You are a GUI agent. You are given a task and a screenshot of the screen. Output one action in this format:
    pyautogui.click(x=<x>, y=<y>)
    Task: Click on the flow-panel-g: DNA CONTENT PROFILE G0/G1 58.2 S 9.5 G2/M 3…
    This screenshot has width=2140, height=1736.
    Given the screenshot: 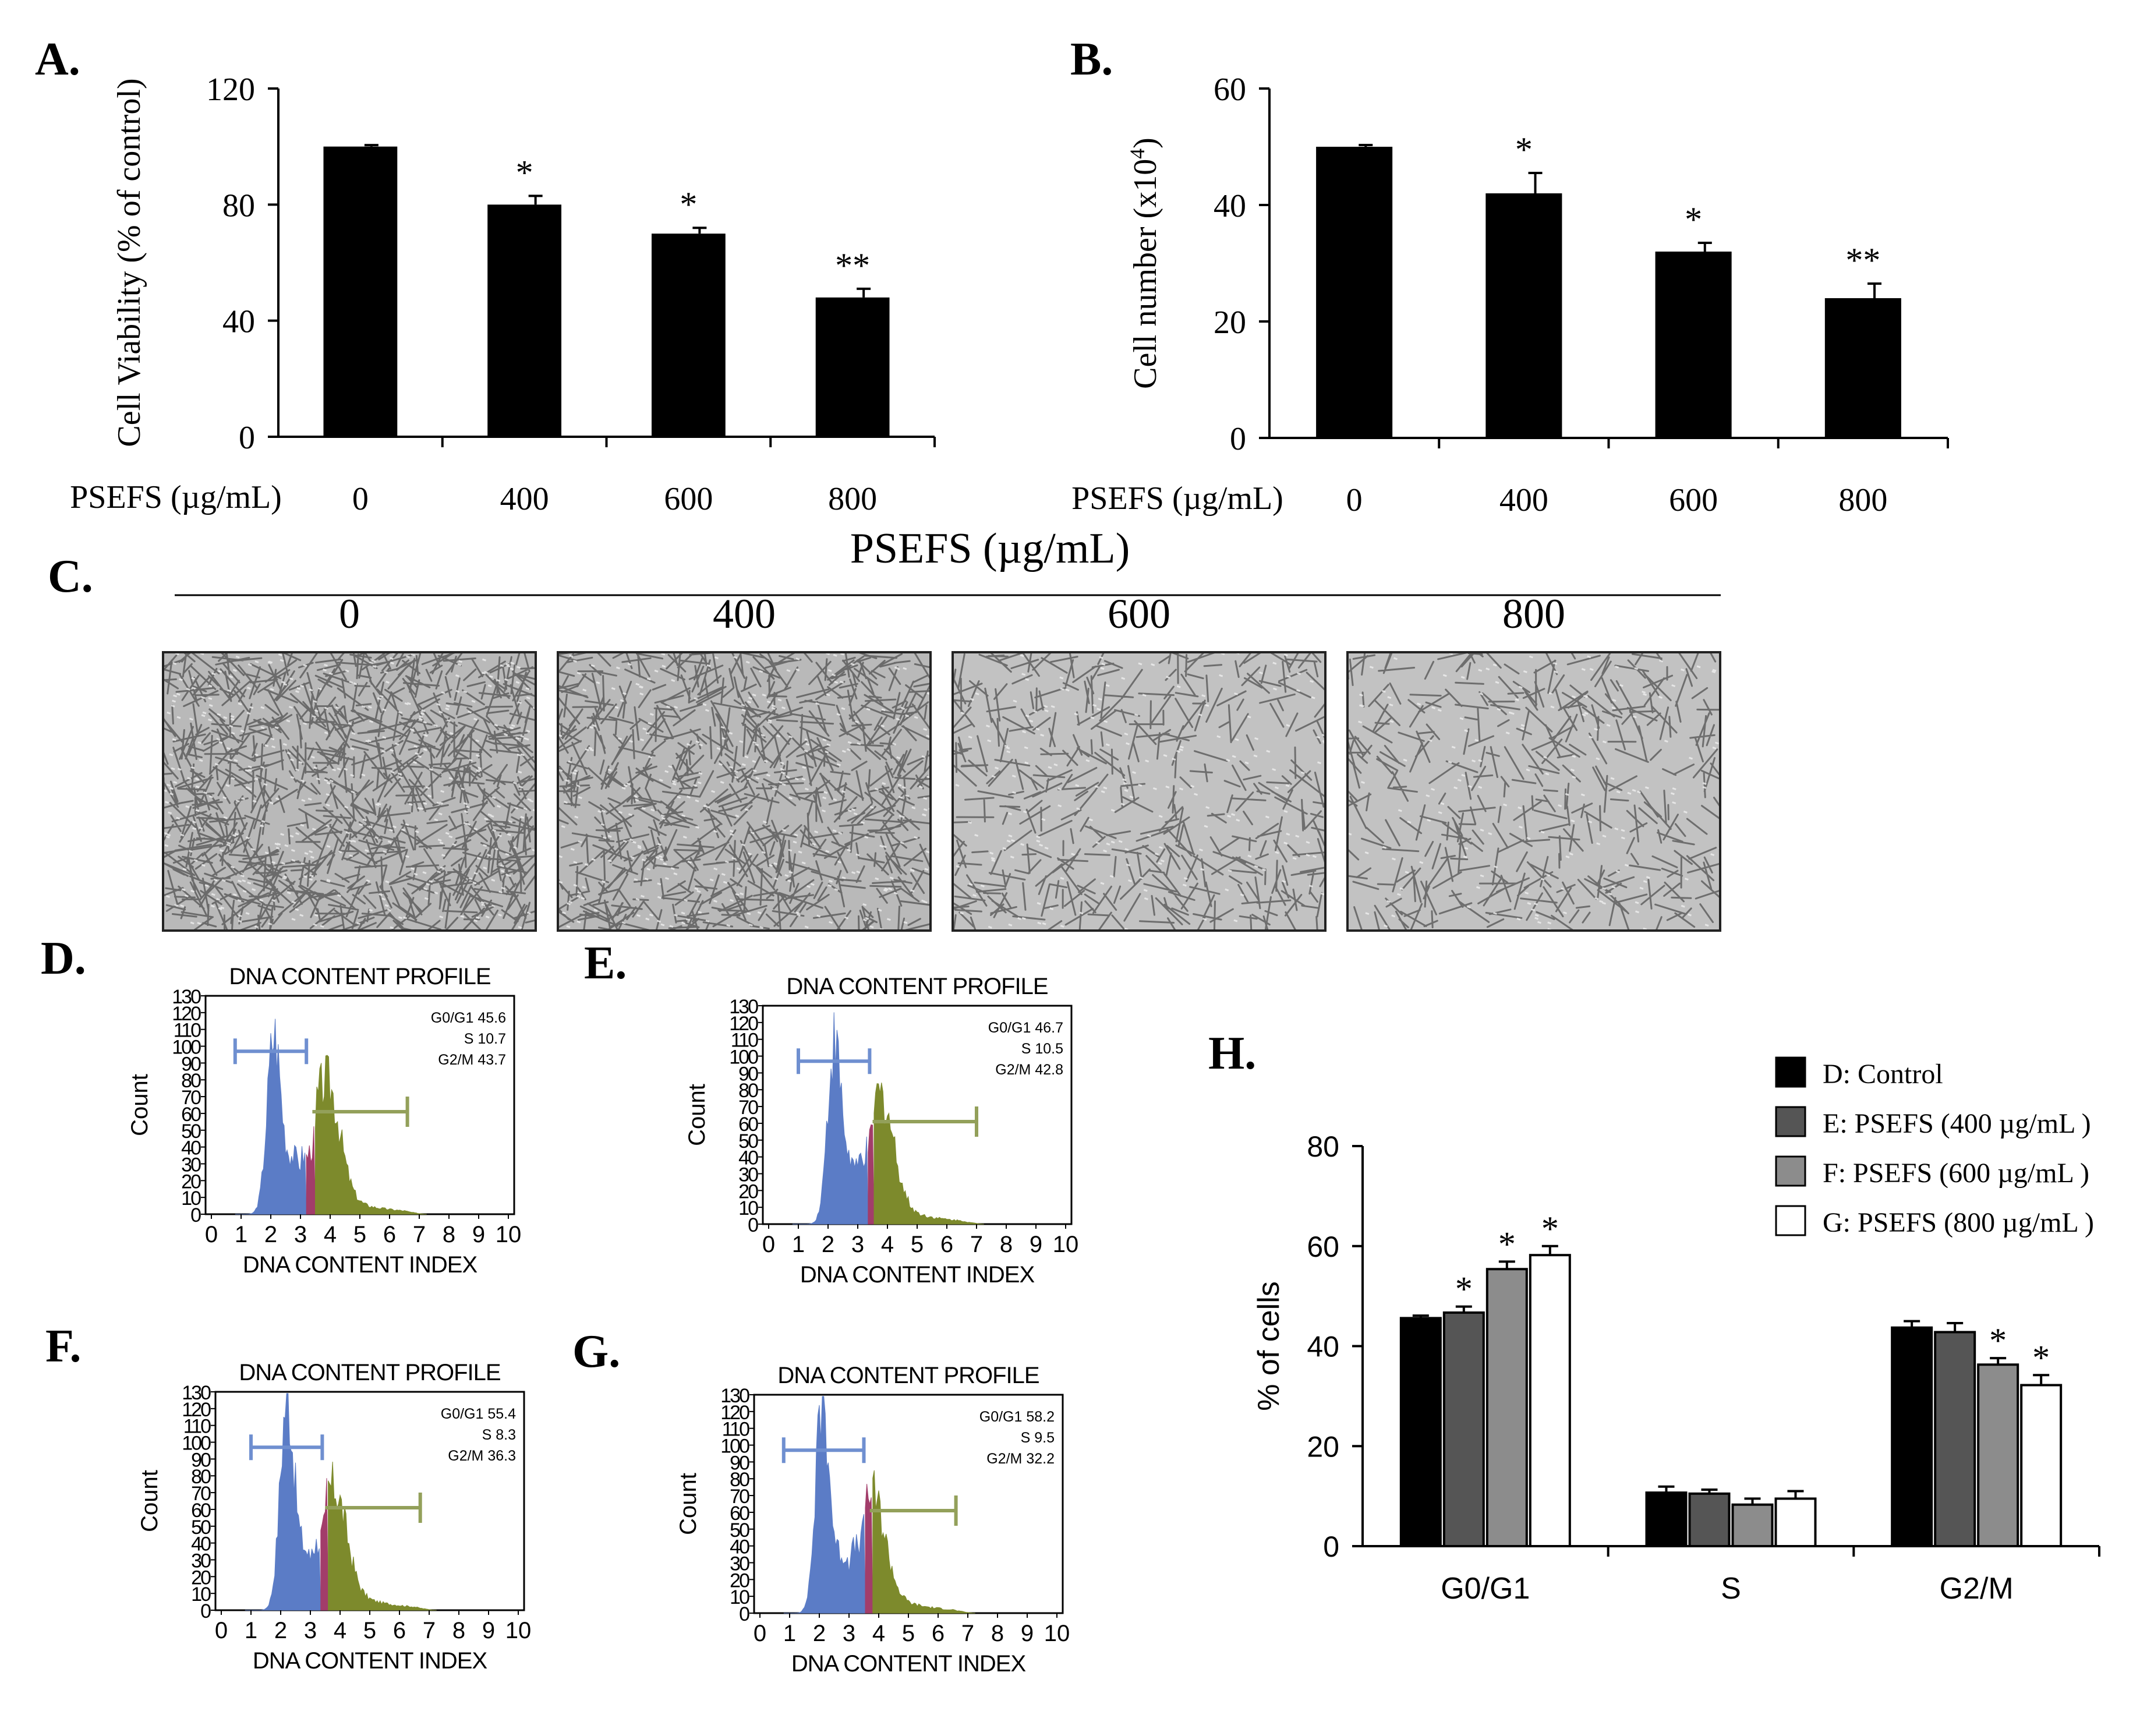 What is the action you would take?
    pyautogui.click(x=873, y=1520)
    